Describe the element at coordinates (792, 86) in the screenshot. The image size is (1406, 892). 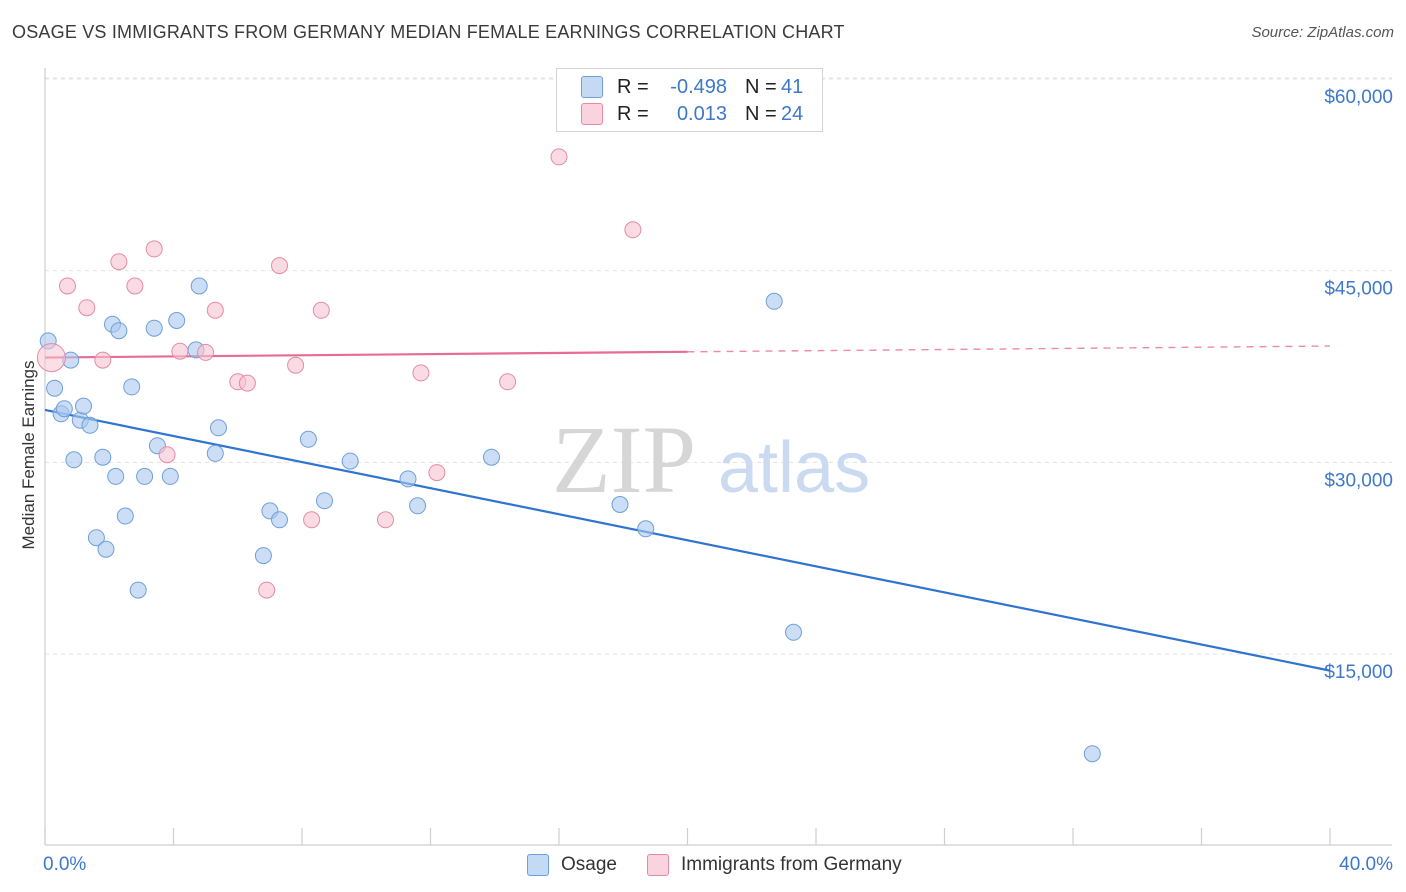
I see `n-value: 41` at that location.